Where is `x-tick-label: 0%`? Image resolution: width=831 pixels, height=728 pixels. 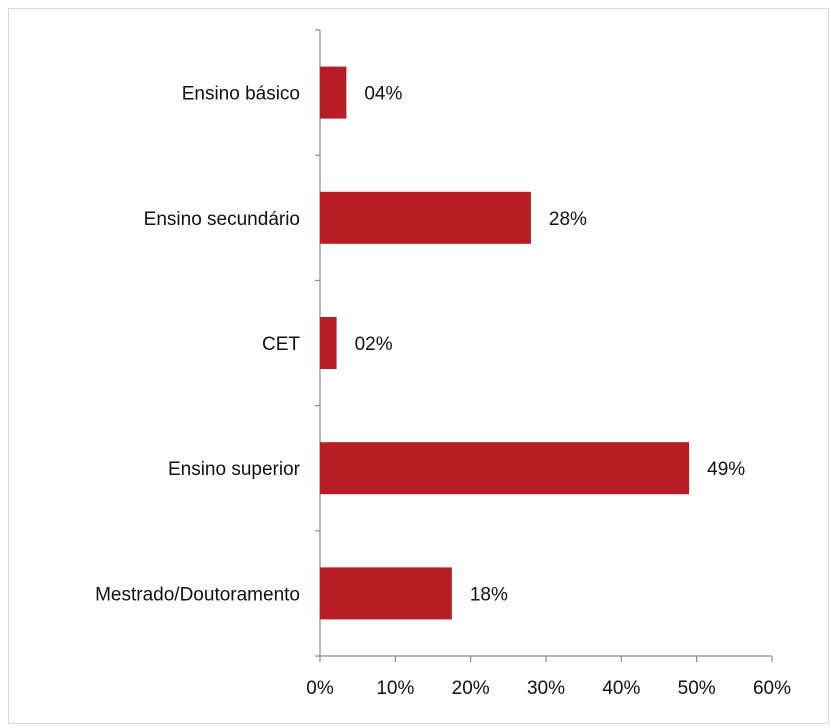
x-tick-label: 0% is located at coordinates (320, 688).